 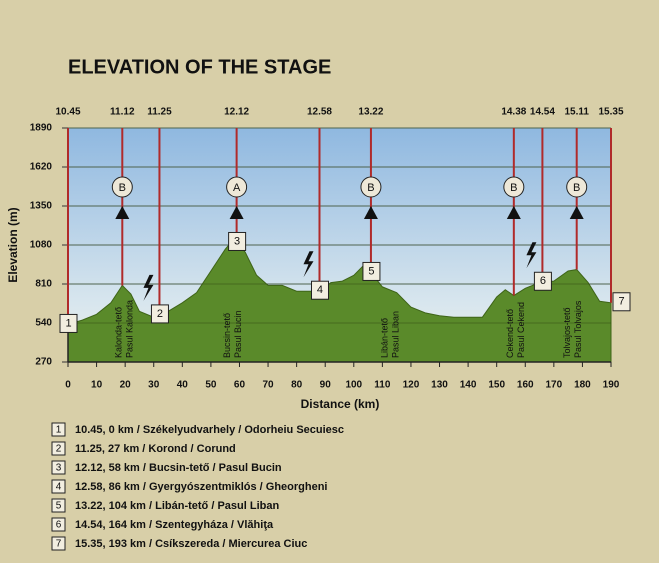 I want to click on legend-number: 2, so click(x=59, y=449).